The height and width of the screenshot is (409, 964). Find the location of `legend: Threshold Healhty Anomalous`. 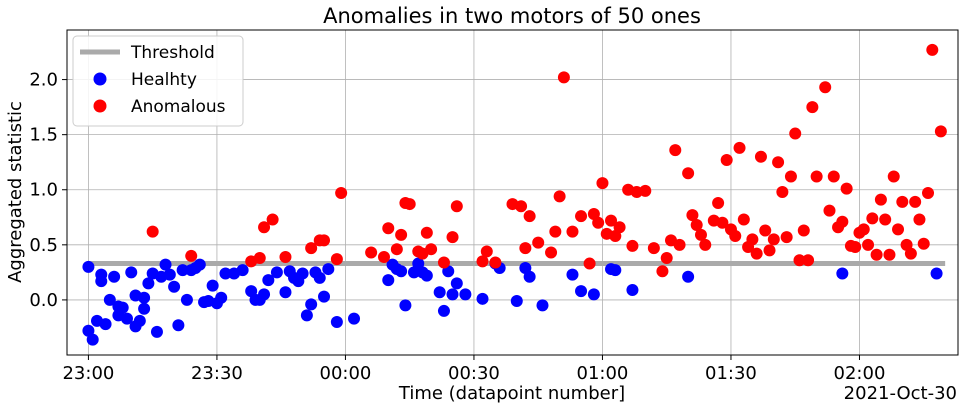

legend: Threshold Healhty Anomalous is located at coordinates (158, 81).